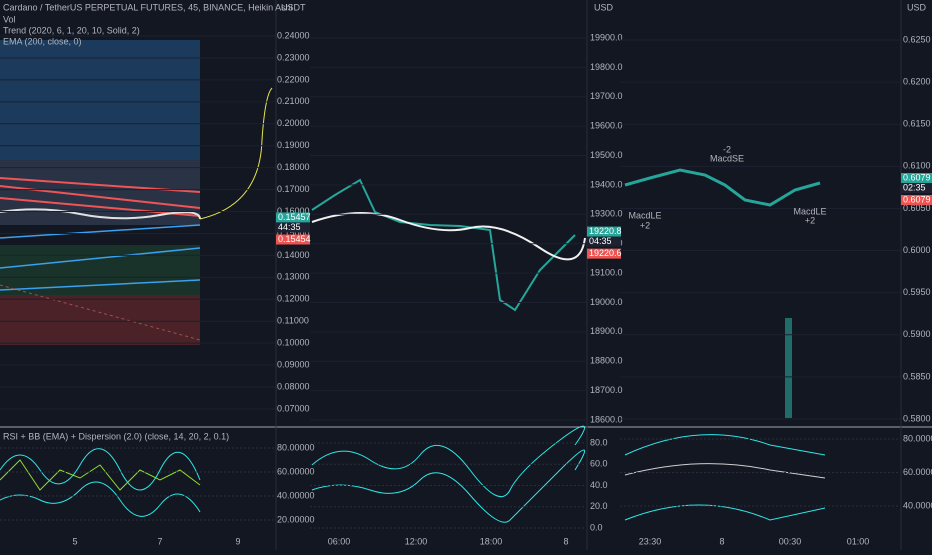 The width and height of the screenshot is (932, 555). What do you see at coordinates (293, 299) in the screenshot?
I see `price-tick-label: 0.12000` at bounding box center [293, 299].